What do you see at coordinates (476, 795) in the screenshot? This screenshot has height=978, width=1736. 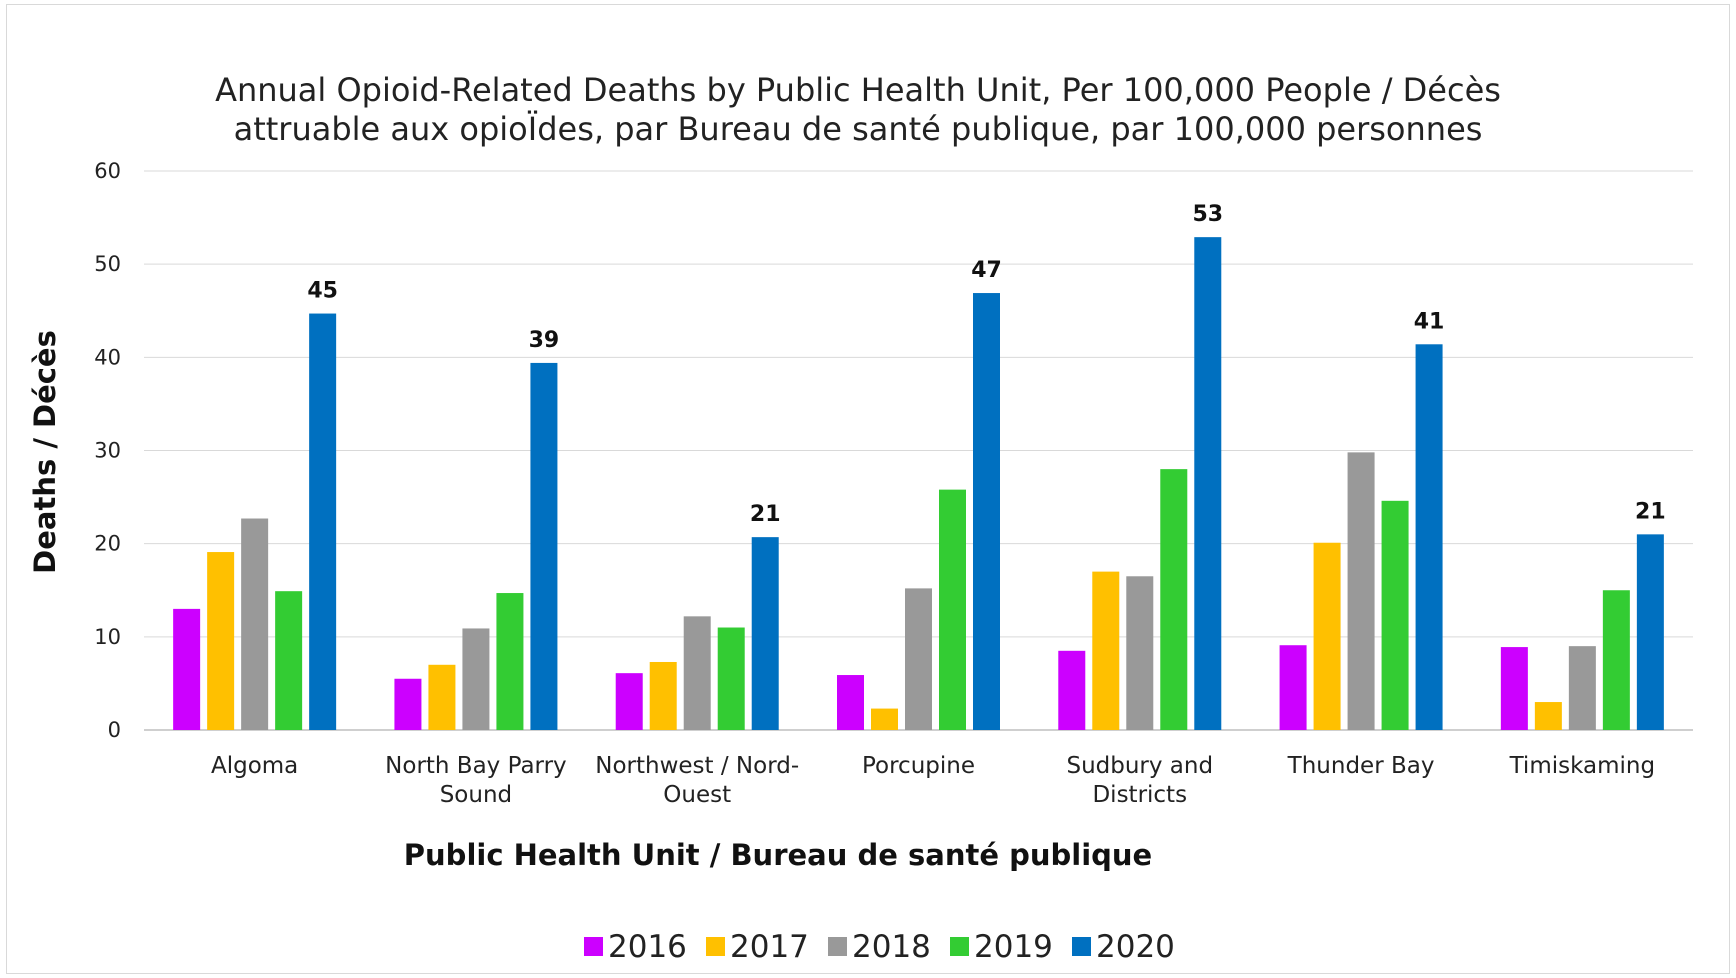 I see `x-category-label: Sound` at bounding box center [476, 795].